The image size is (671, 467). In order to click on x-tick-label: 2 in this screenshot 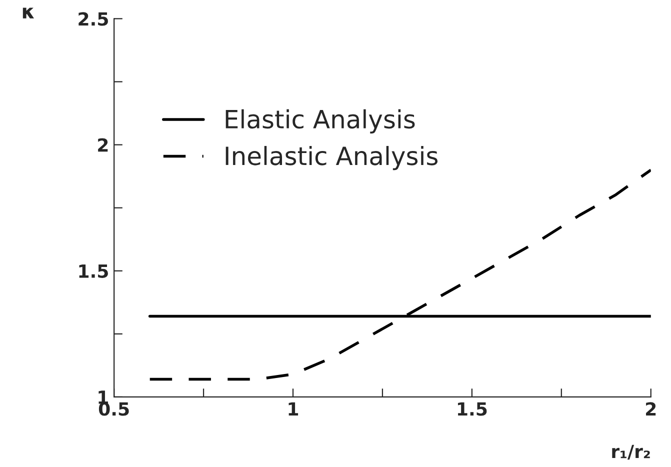, I will do `click(651, 409)`.